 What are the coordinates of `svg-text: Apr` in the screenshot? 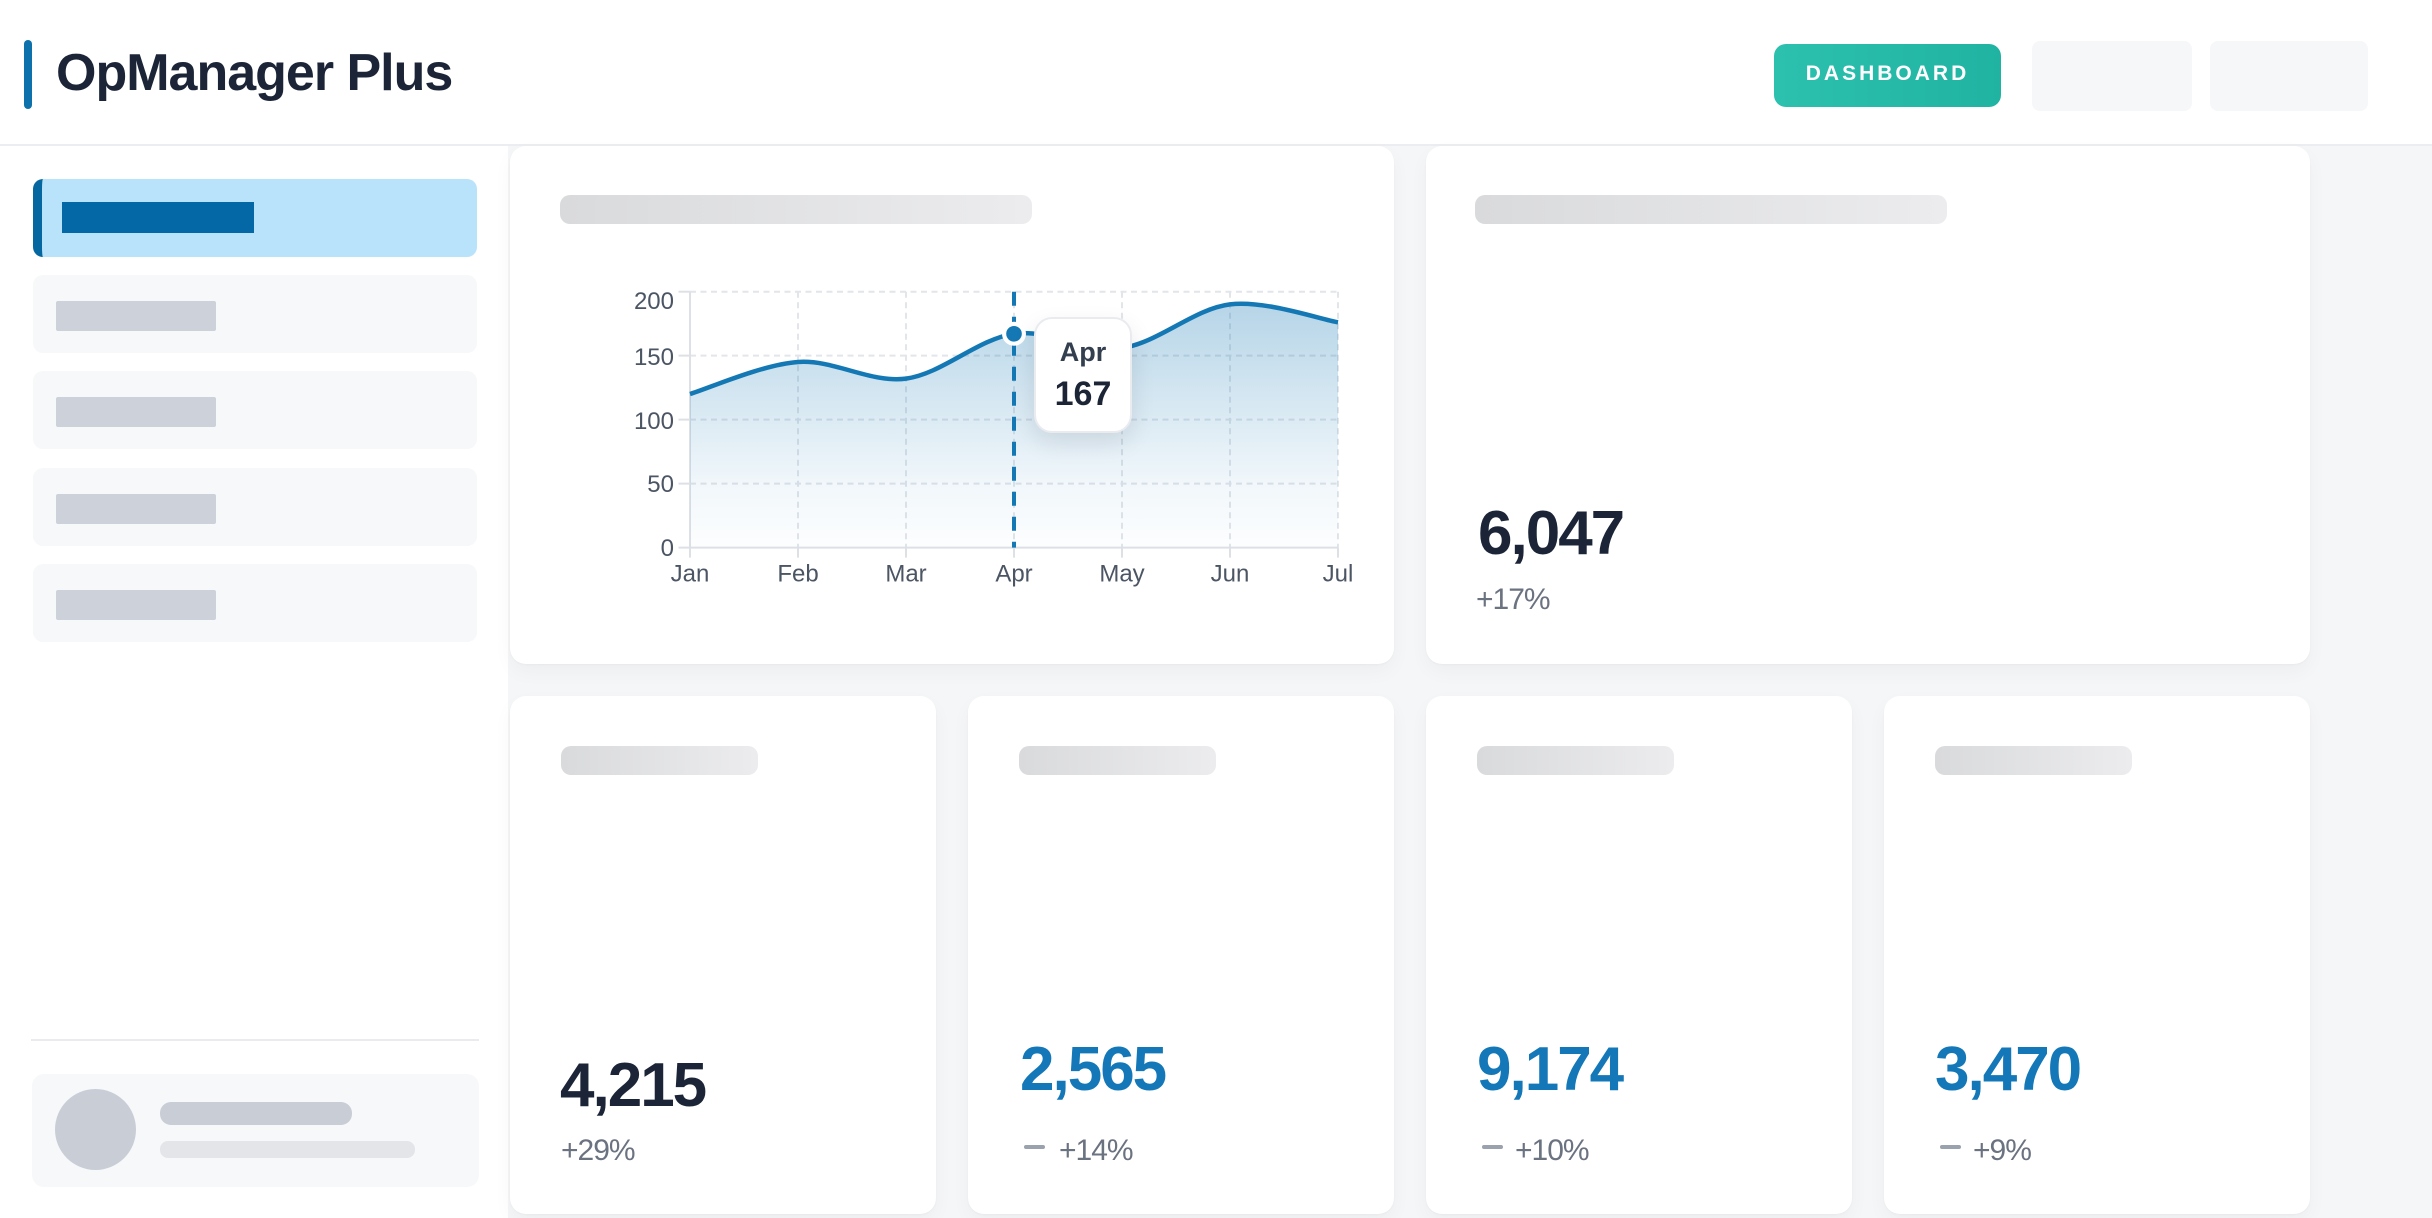 It's located at (1013, 574).